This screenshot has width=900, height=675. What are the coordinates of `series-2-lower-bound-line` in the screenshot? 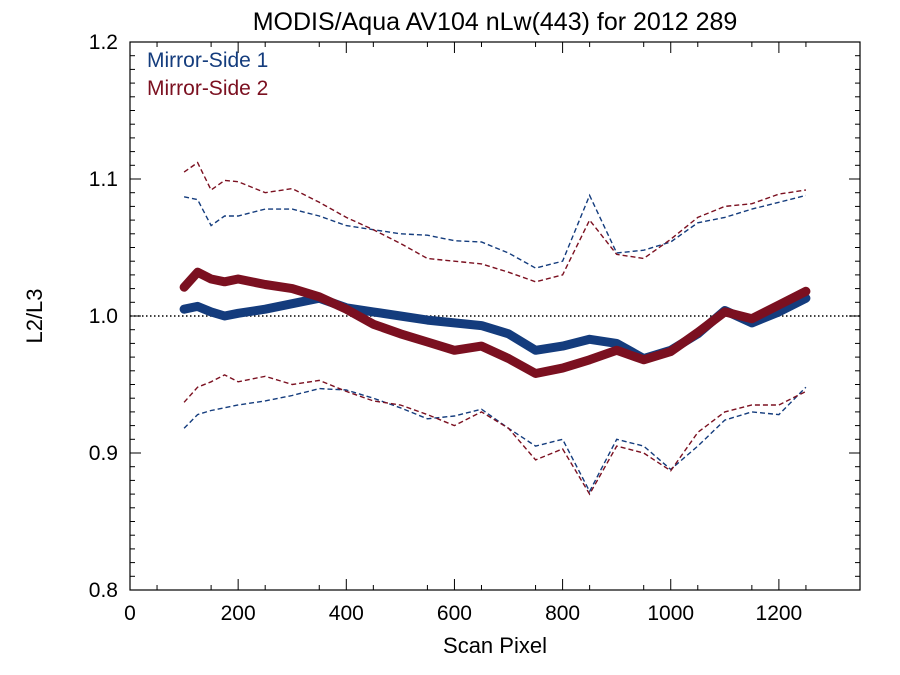 It's located at (495, 435).